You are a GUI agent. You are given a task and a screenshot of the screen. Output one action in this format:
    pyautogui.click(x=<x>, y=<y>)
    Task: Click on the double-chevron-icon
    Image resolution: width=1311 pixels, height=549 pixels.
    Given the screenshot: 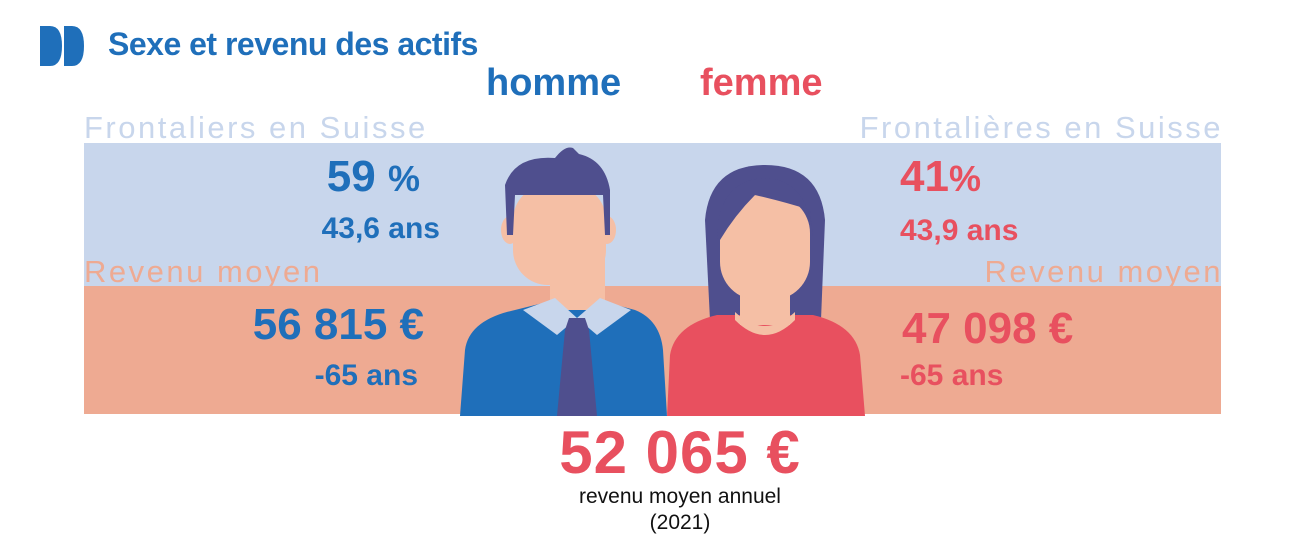 What is the action you would take?
    pyautogui.click(x=62, y=46)
    